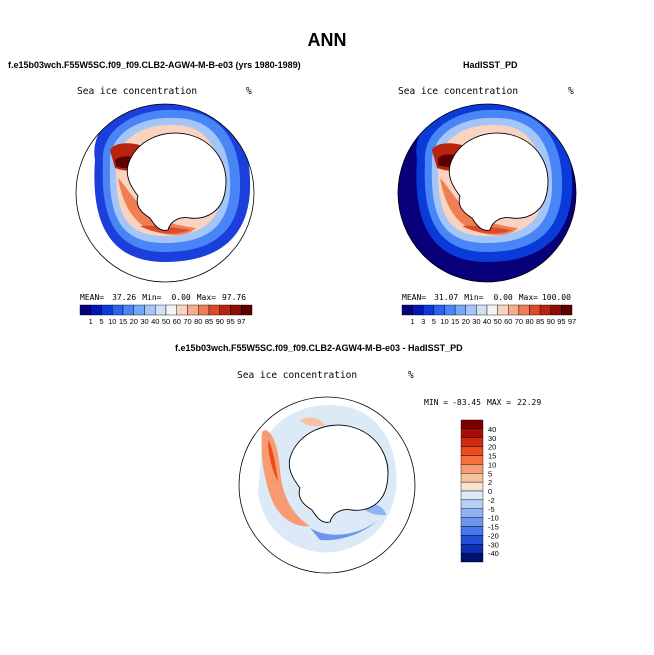 The height and width of the screenshot is (655, 654). I want to click on panel2-field-label: Sea ice concentration, so click(458, 91).